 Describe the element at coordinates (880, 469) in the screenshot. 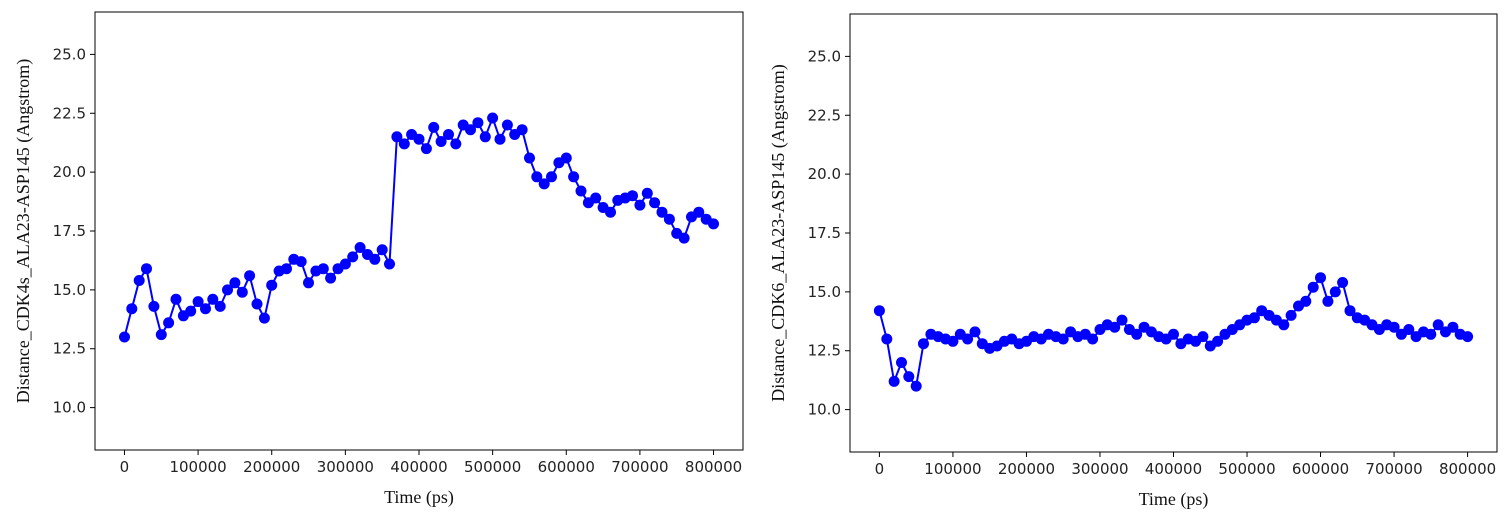

I see `x-tick-label: 0` at that location.